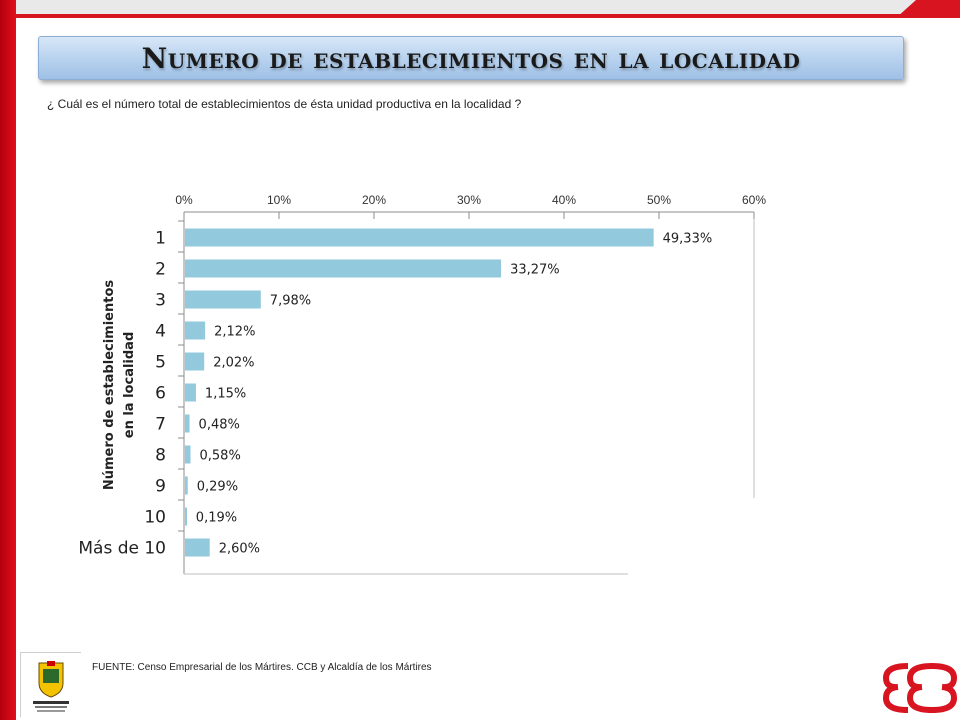 The height and width of the screenshot is (721, 960). I want to click on category-label: 7, so click(160, 425).